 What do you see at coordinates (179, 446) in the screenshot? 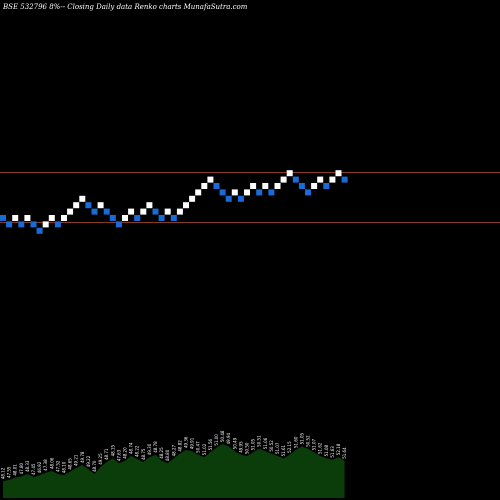
I see `volume-label: 48.82` at bounding box center [179, 446].